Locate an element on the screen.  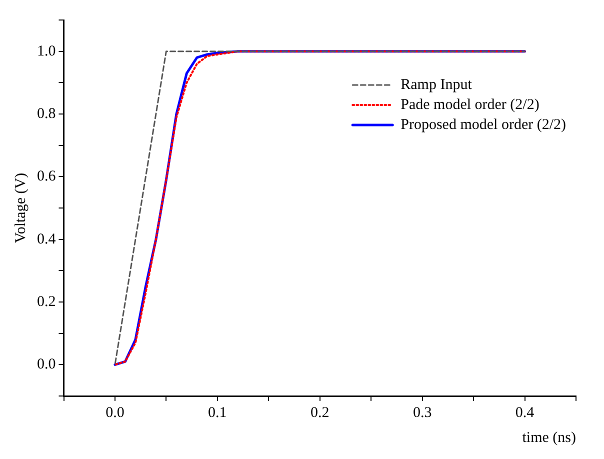
y-tick-label: 0.8 is located at coordinates (46, 114).